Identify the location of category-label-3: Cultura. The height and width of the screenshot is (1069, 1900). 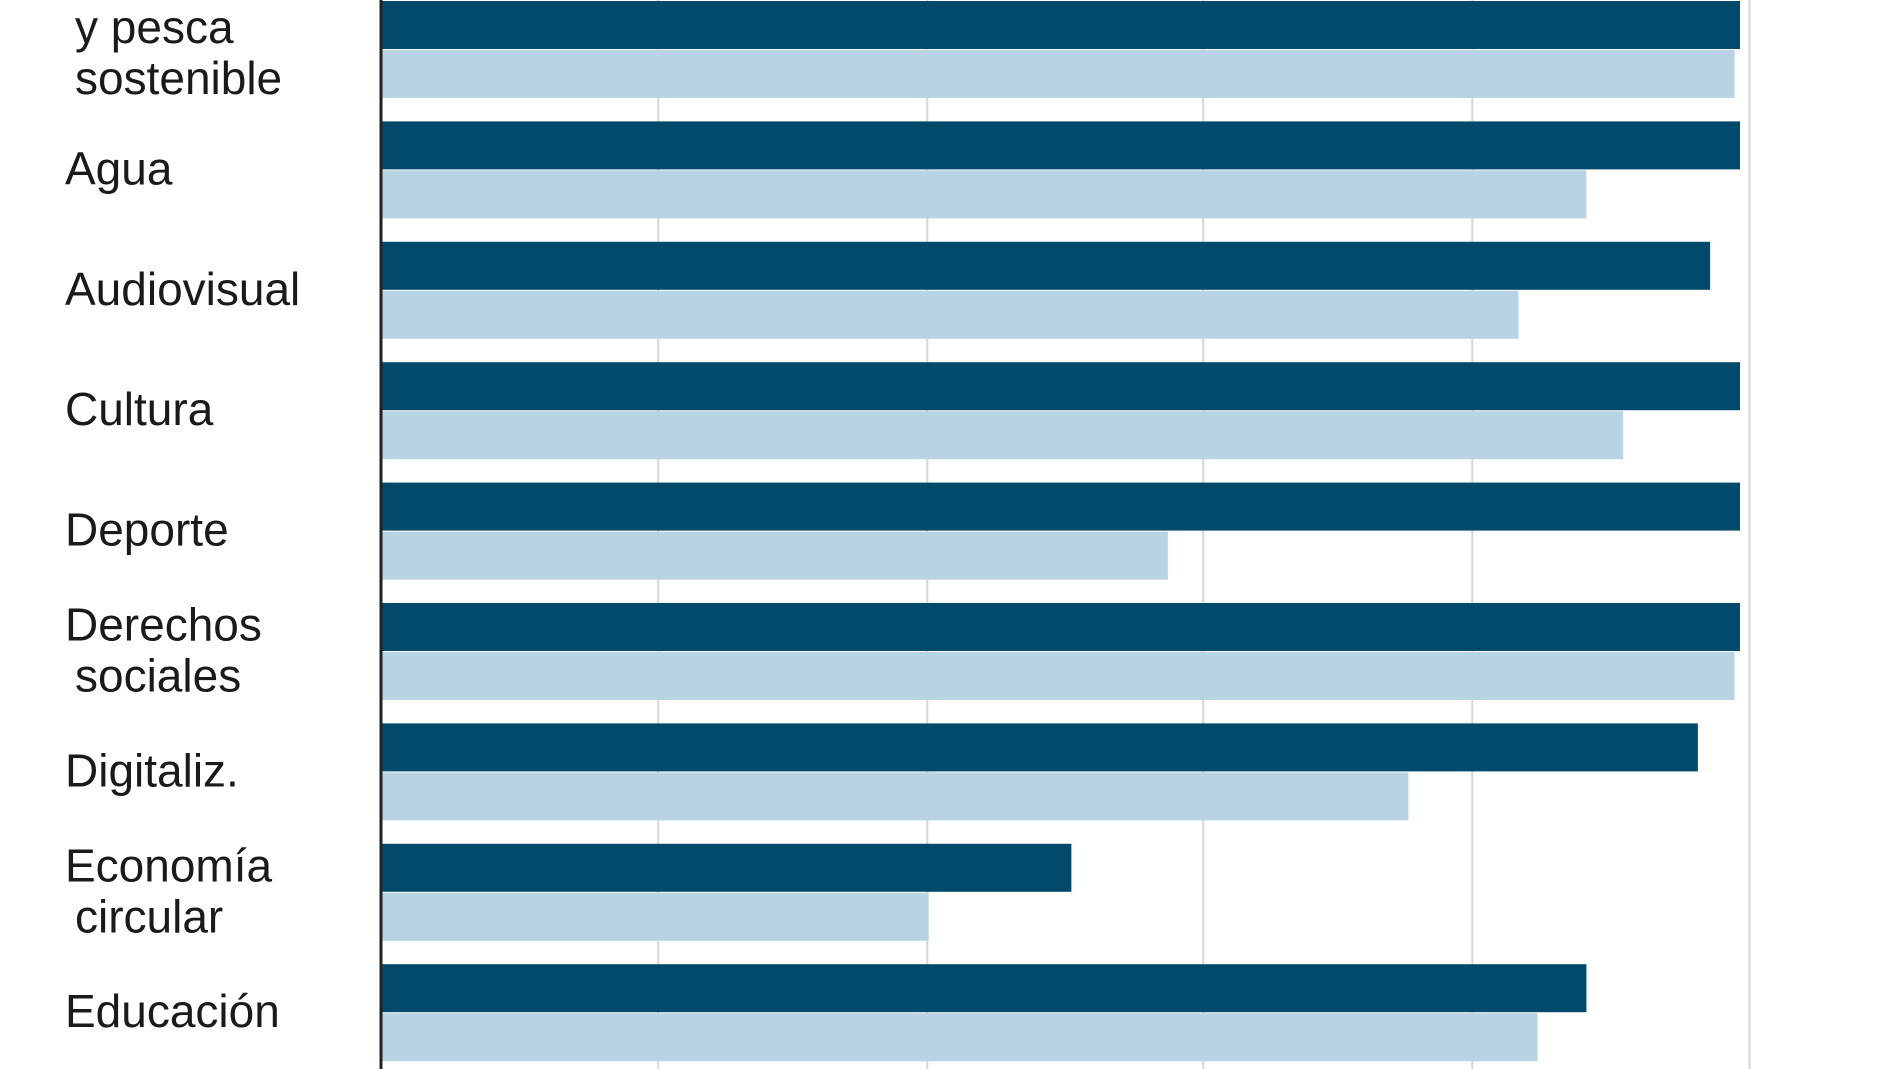
(139, 409).